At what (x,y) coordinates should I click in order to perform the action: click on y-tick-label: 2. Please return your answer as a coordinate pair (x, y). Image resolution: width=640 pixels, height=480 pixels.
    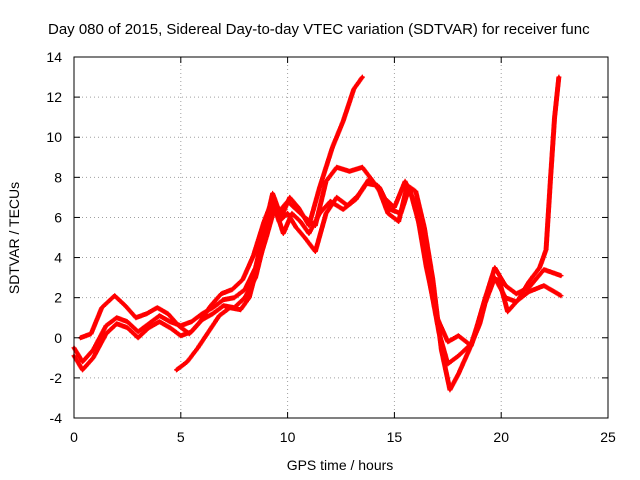
    Looking at the image, I should click on (58, 298).